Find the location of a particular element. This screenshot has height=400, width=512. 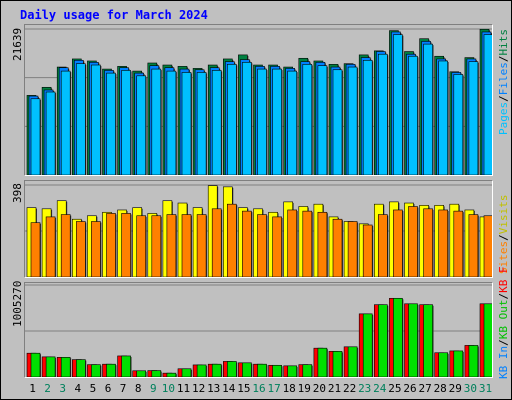

bottom-max-label: 1005270 is located at coordinates (17, 303).